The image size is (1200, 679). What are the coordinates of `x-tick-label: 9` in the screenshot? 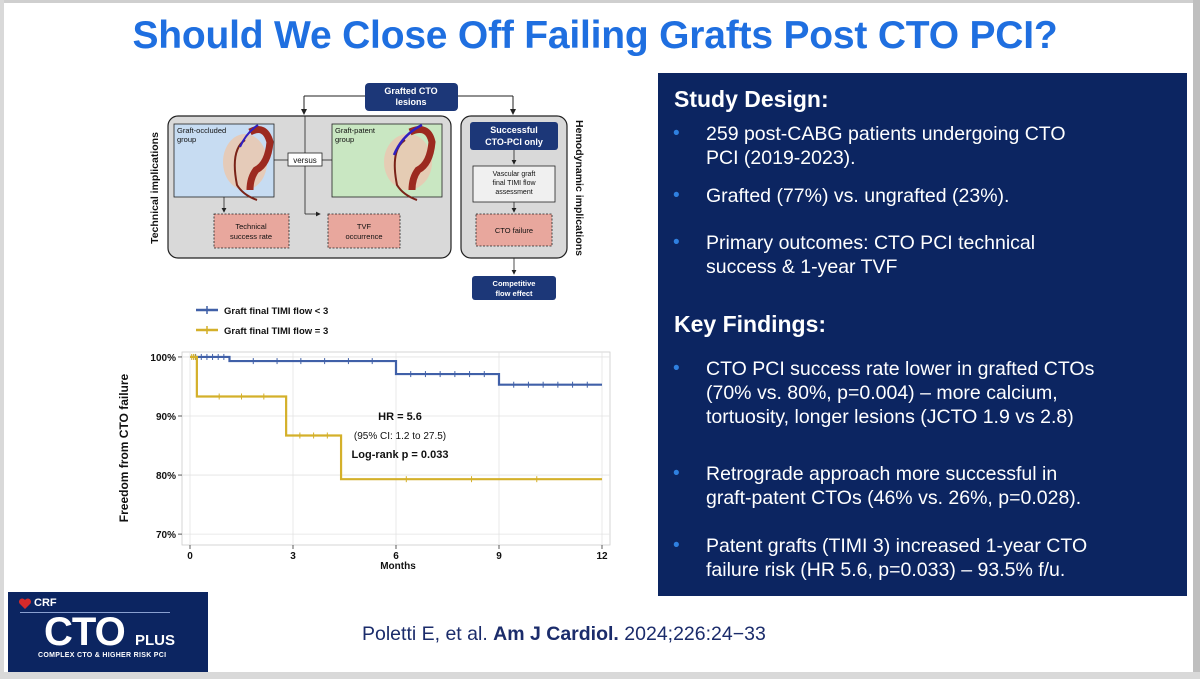 It's located at (499, 556).